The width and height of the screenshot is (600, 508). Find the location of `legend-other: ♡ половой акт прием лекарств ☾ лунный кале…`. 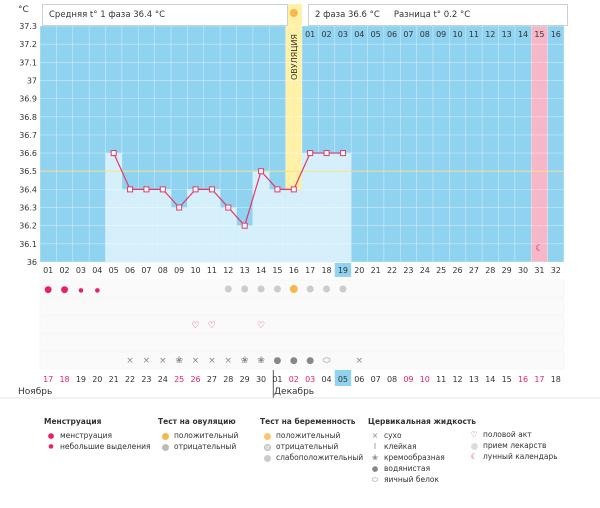

legend-other: ♡ половой акт прием лекарств ☾ лунный кале… is located at coordinates (513, 445).